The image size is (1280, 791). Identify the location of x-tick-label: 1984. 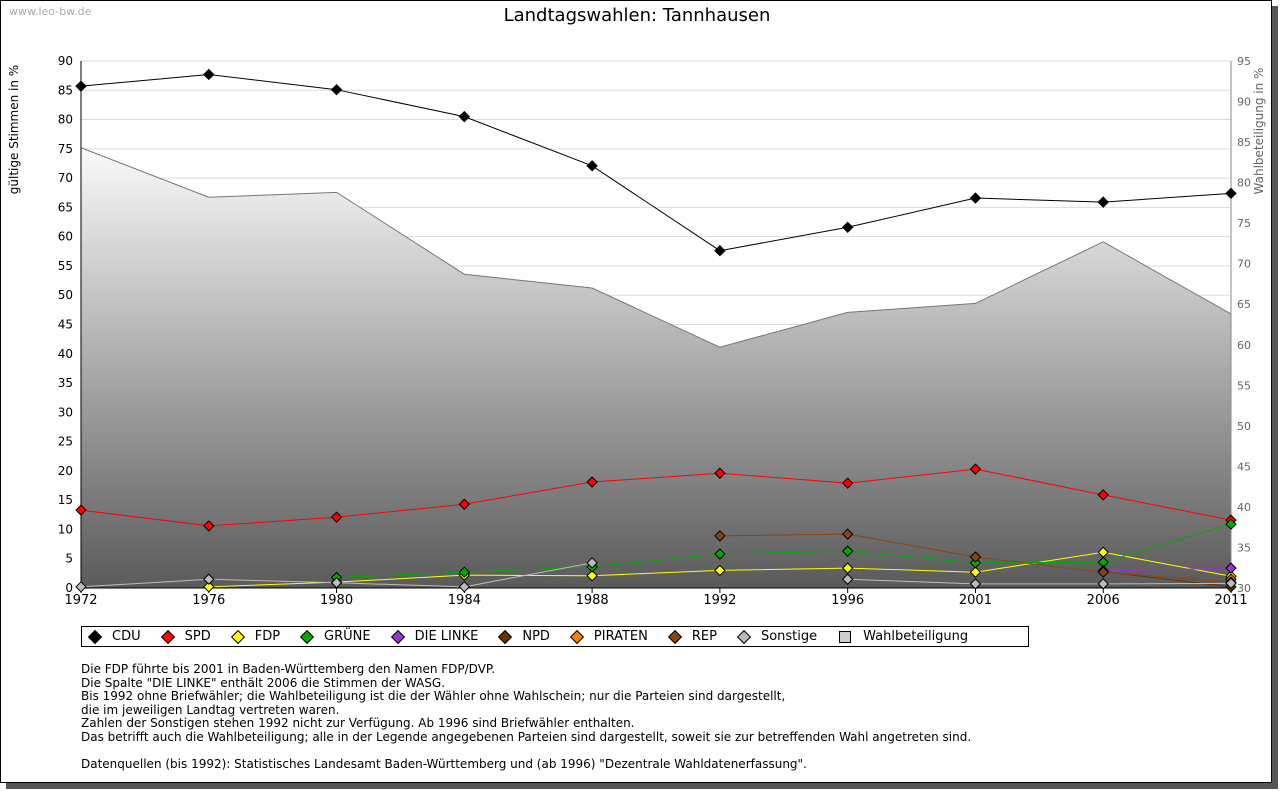
(464, 600).